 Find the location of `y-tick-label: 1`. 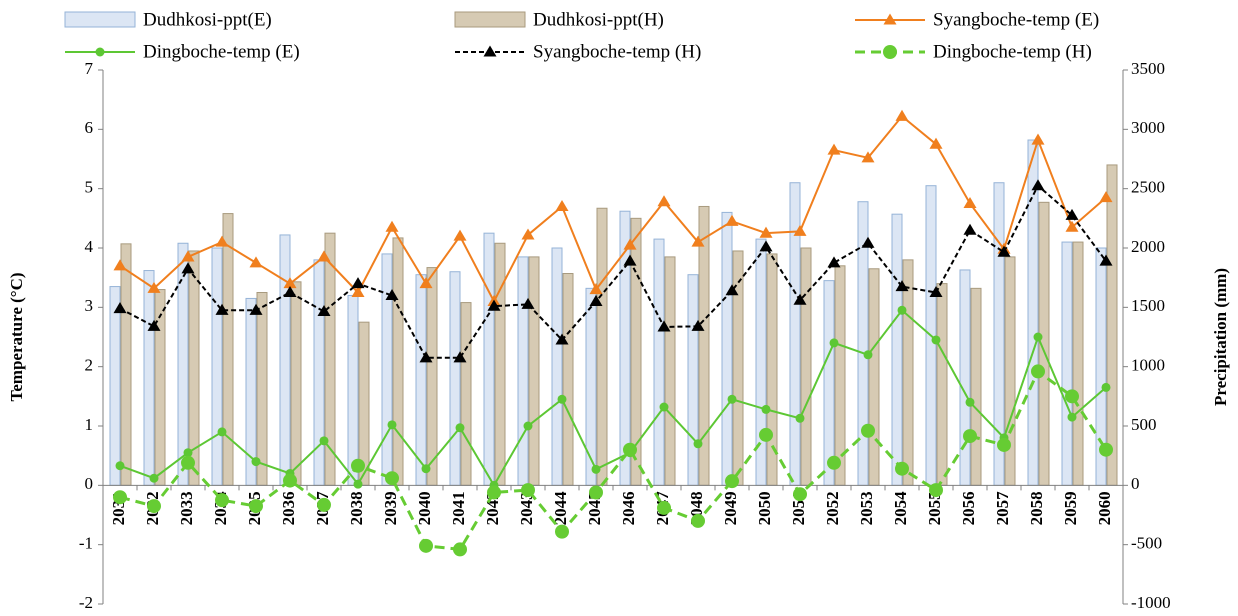

y-tick-label: 1 is located at coordinates (89, 424).